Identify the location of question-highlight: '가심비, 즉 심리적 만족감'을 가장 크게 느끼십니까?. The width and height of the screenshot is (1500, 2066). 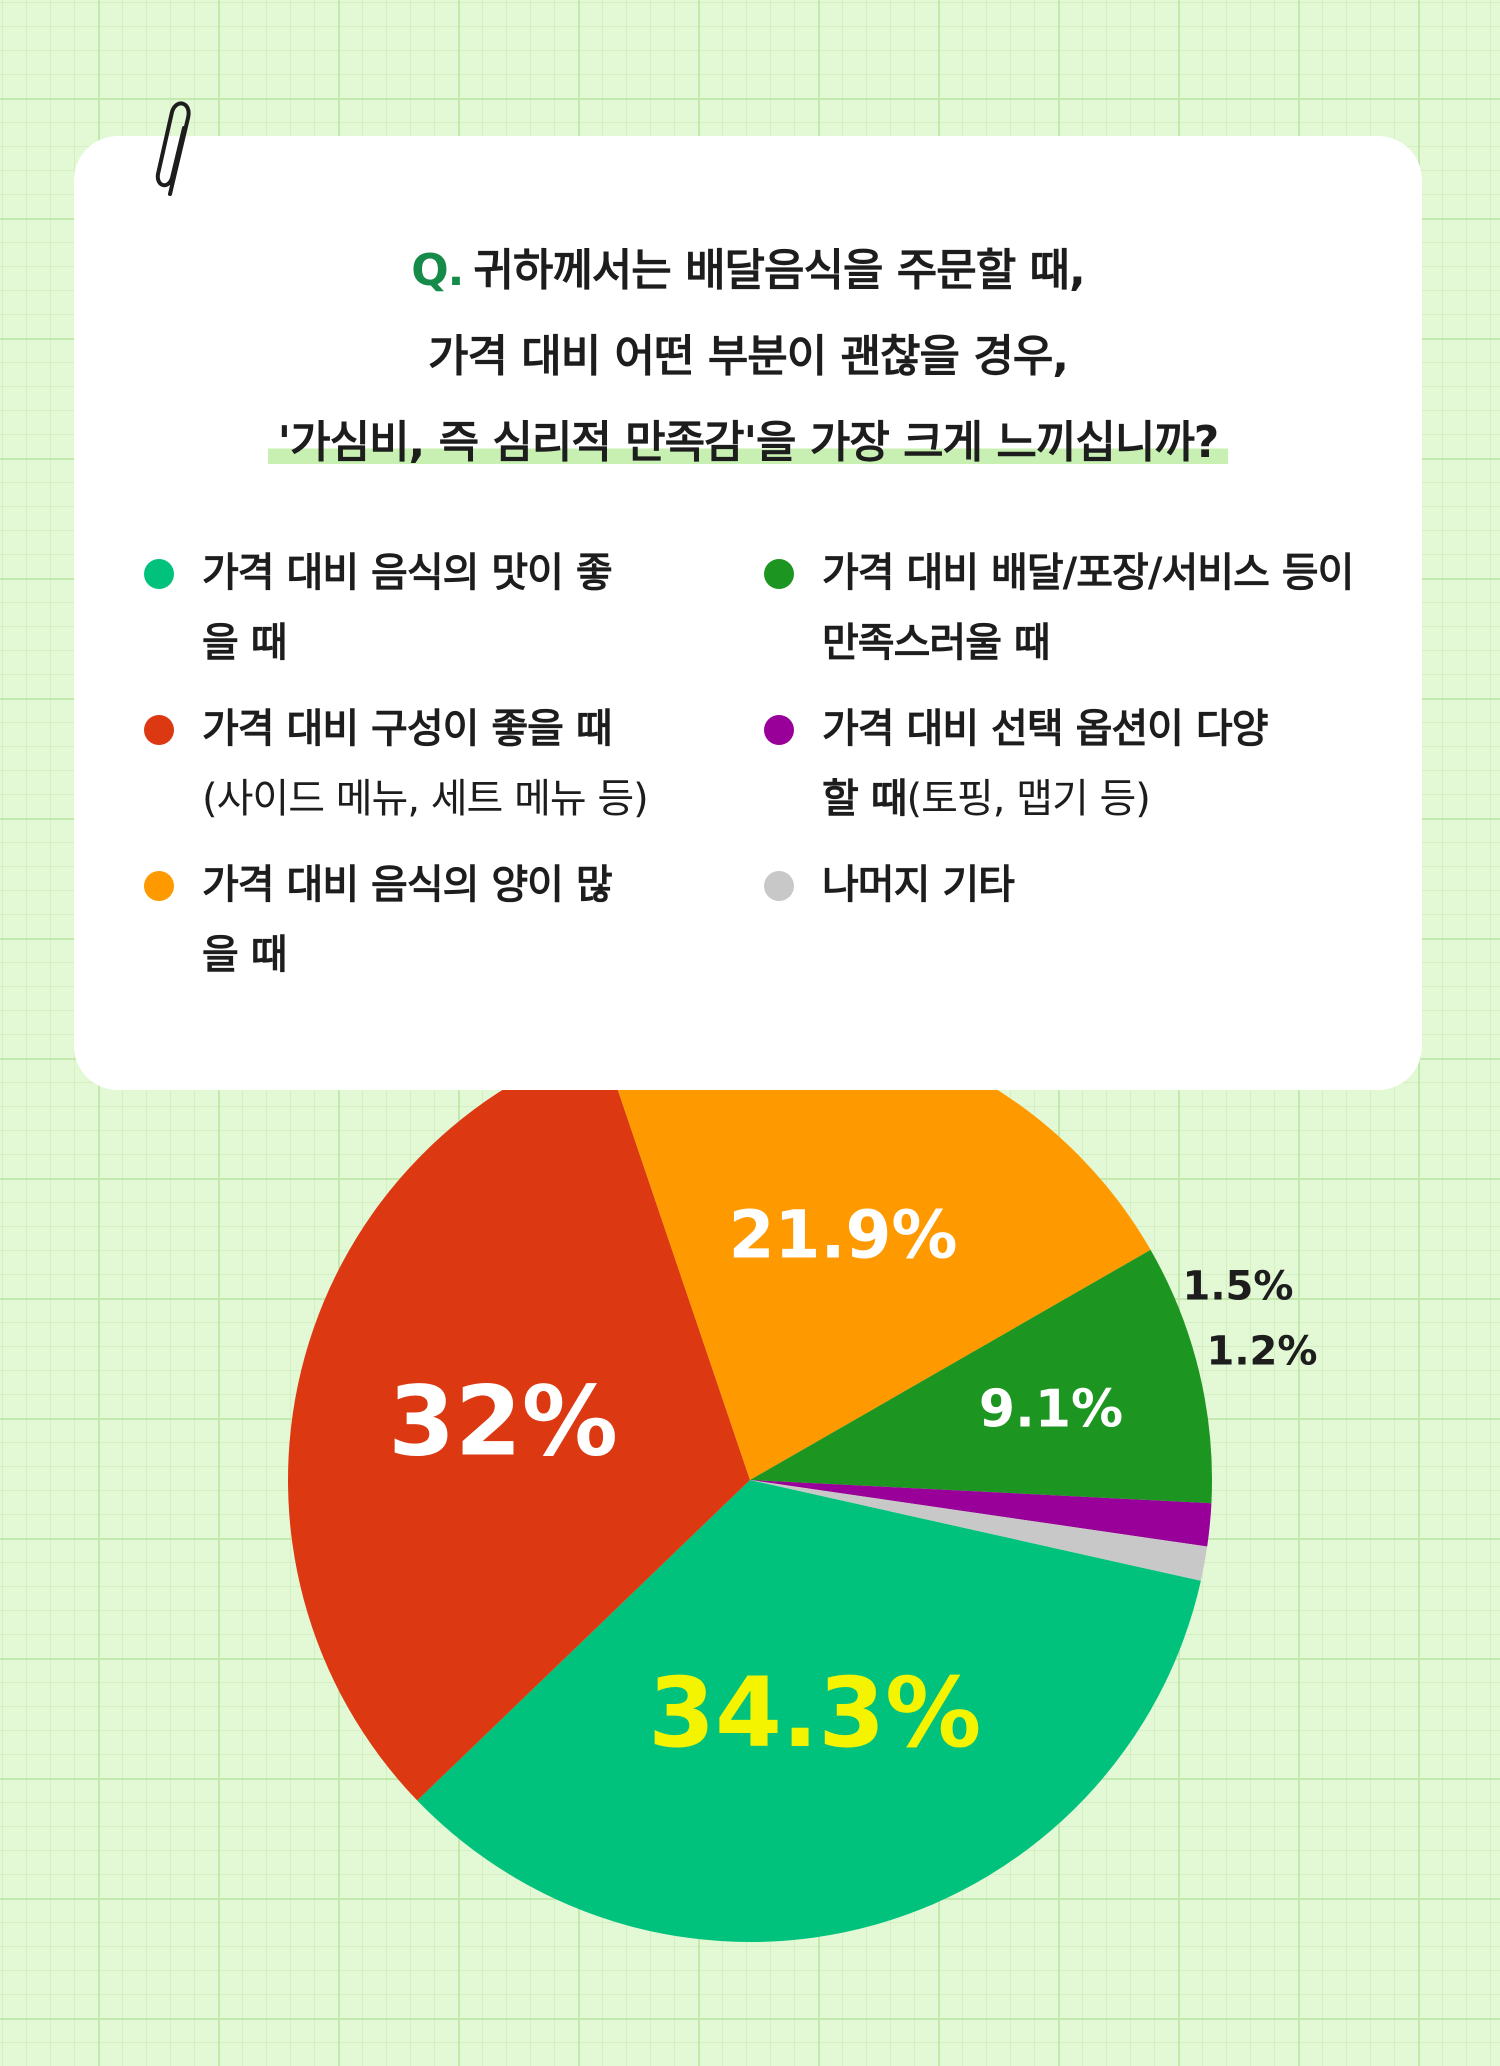
(748, 442).